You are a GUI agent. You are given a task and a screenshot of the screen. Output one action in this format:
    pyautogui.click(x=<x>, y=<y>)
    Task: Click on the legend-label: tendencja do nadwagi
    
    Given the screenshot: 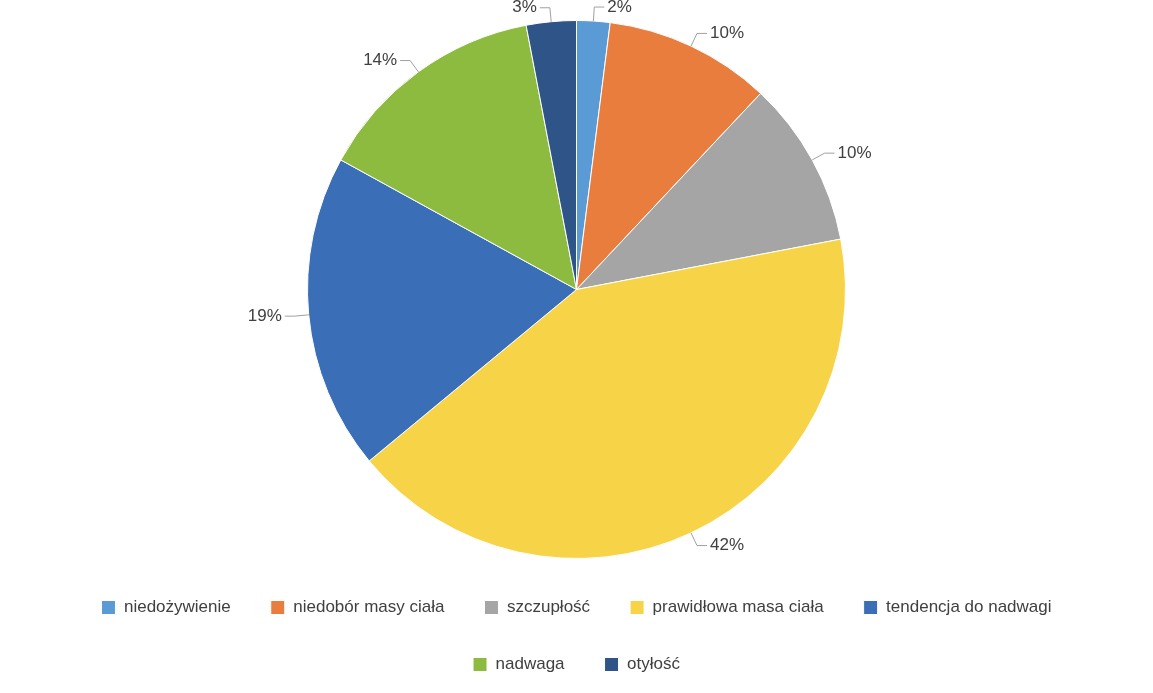 What is the action you would take?
    pyautogui.click(x=969, y=607)
    